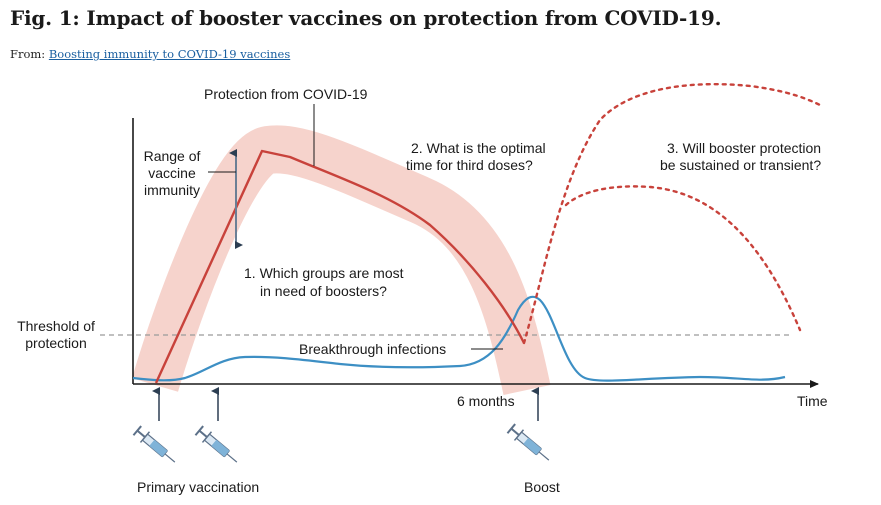 This screenshot has width=881, height=505. Describe the element at coordinates (459, 338) in the screenshot. I see `breakthrough-infections-curve` at that location.